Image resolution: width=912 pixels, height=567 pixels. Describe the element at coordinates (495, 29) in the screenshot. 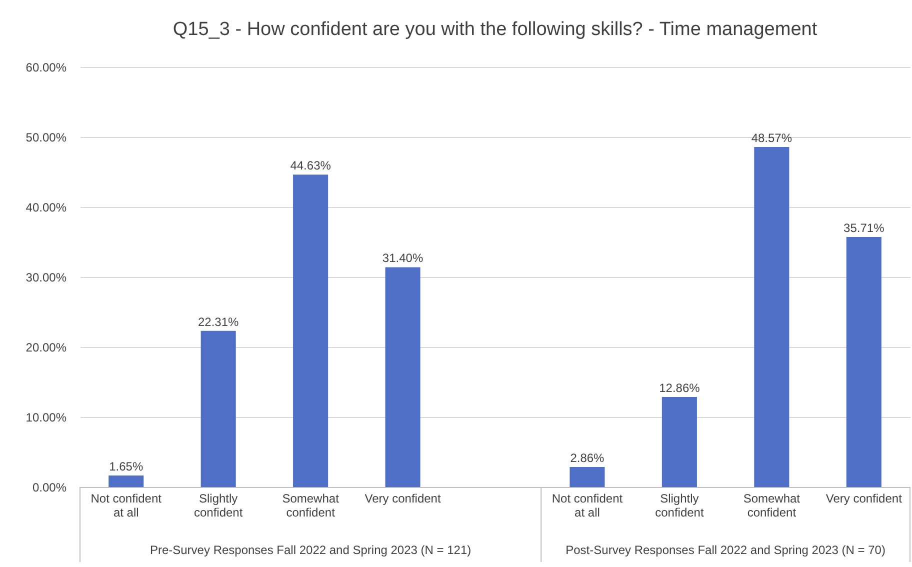

I see `chart-title: Q15_3 - How confident are you with the following skills? - Time management` at that location.